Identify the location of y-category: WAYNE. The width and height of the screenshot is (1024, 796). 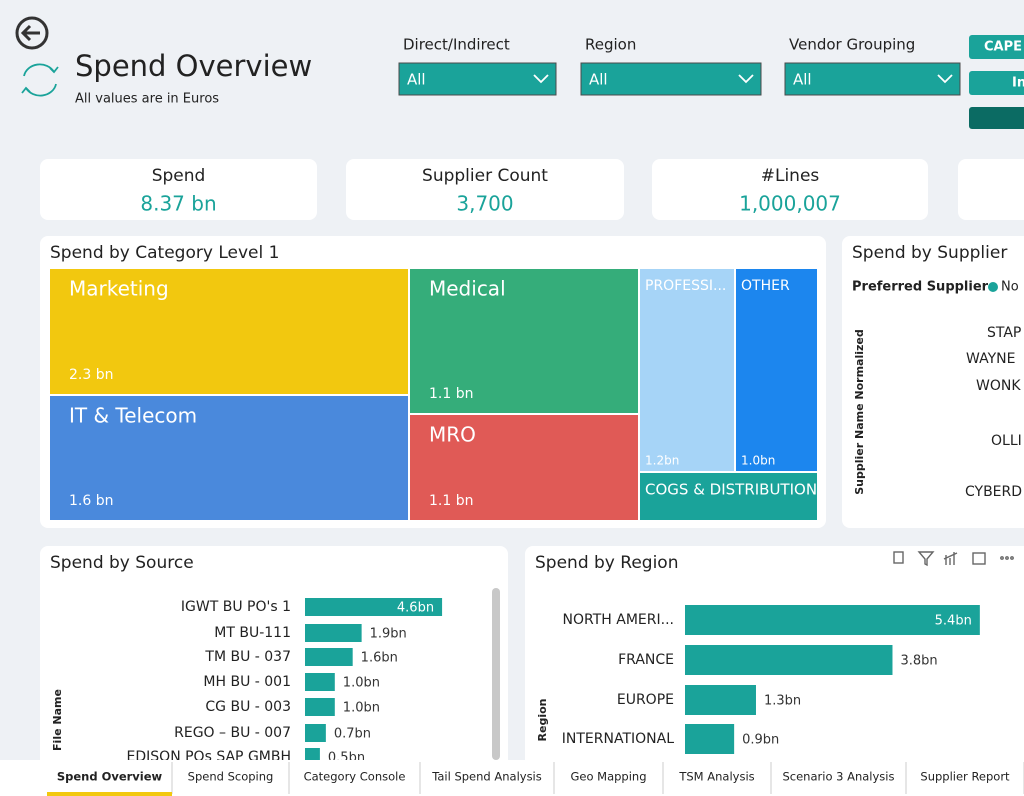
(990, 359).